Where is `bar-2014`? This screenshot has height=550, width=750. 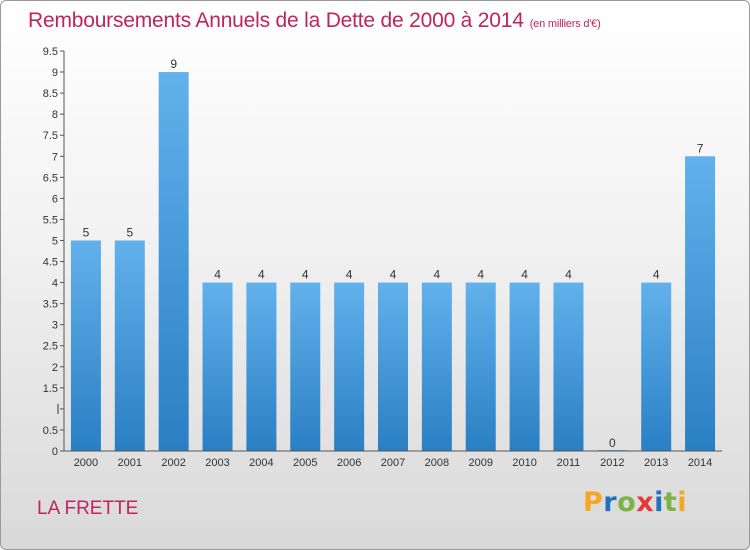
bar-2014 is located at coordinates (700, 303).